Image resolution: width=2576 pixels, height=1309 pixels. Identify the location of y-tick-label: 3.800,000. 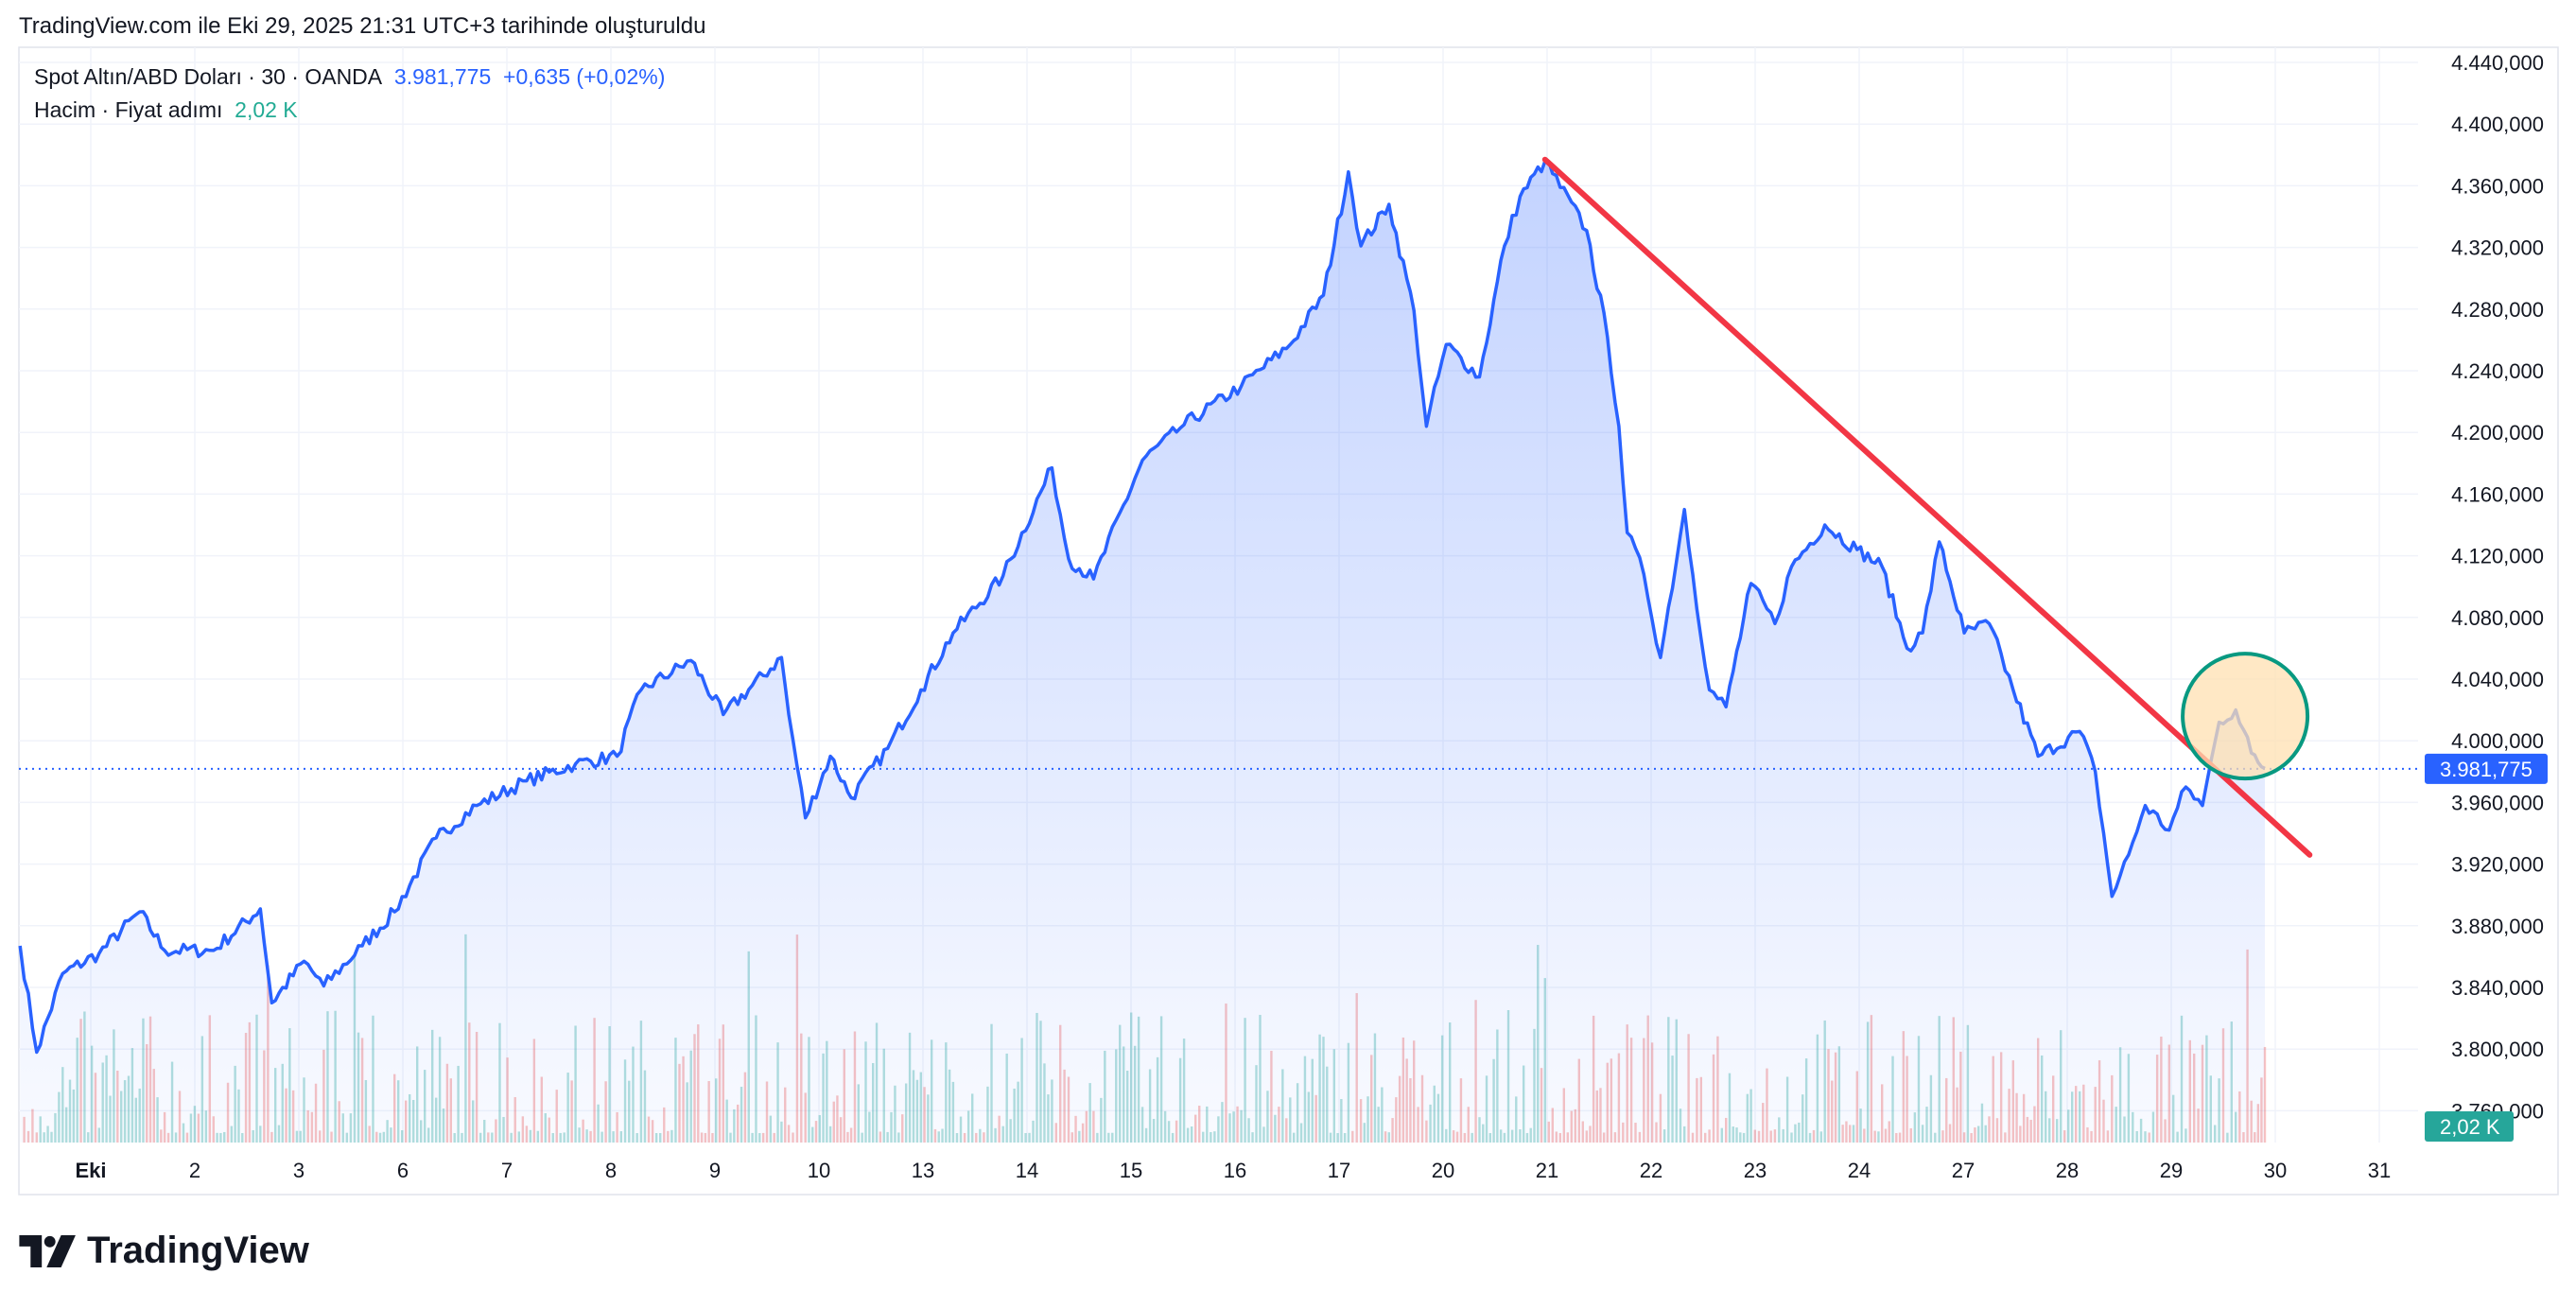
(2497, 1049).